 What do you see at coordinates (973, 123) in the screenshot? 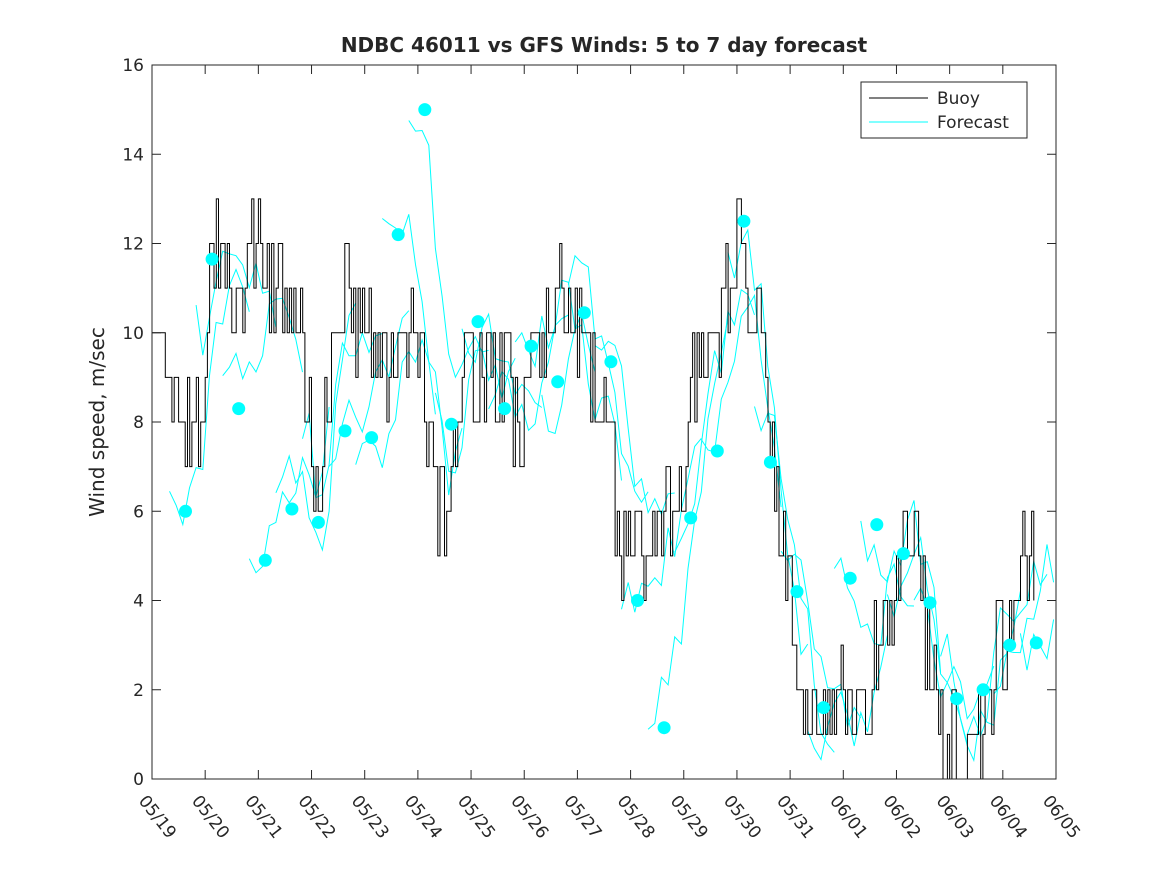
I see `legend-label-forecast: Forecast` at bounding box center [973, 123].